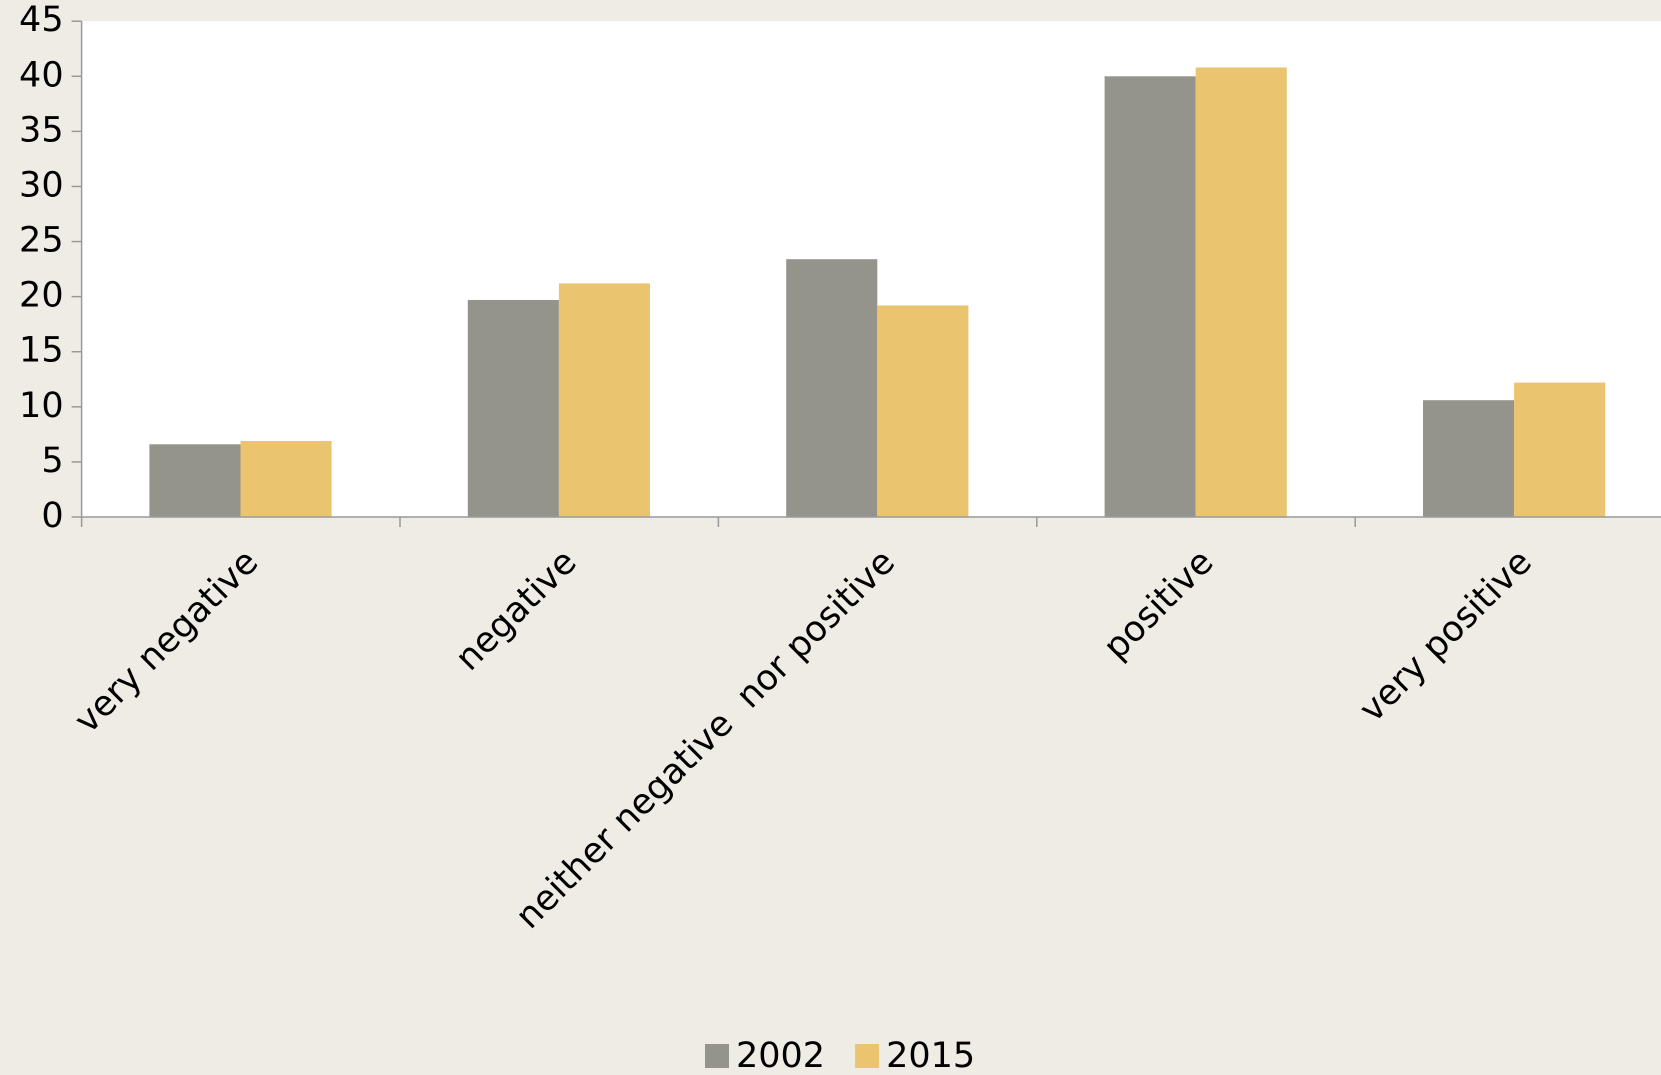  I want to click on legend-label: 2002, so click(780, 1055).